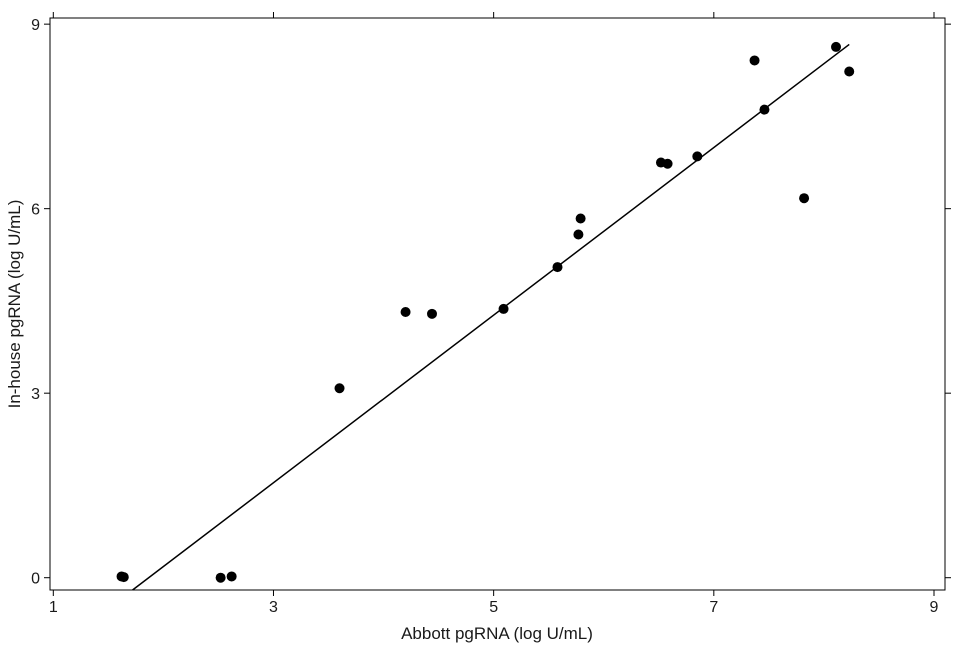  What do you see at coordinates (934, 607) in the screenshot?
I see `x-tick-label: 9` at bounding box center [934, 607].